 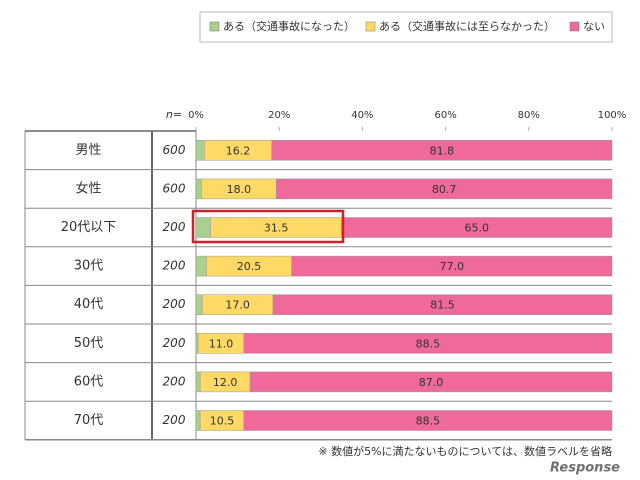 I want to click on x-tick-label: 80%, so click(x=529, y=115).